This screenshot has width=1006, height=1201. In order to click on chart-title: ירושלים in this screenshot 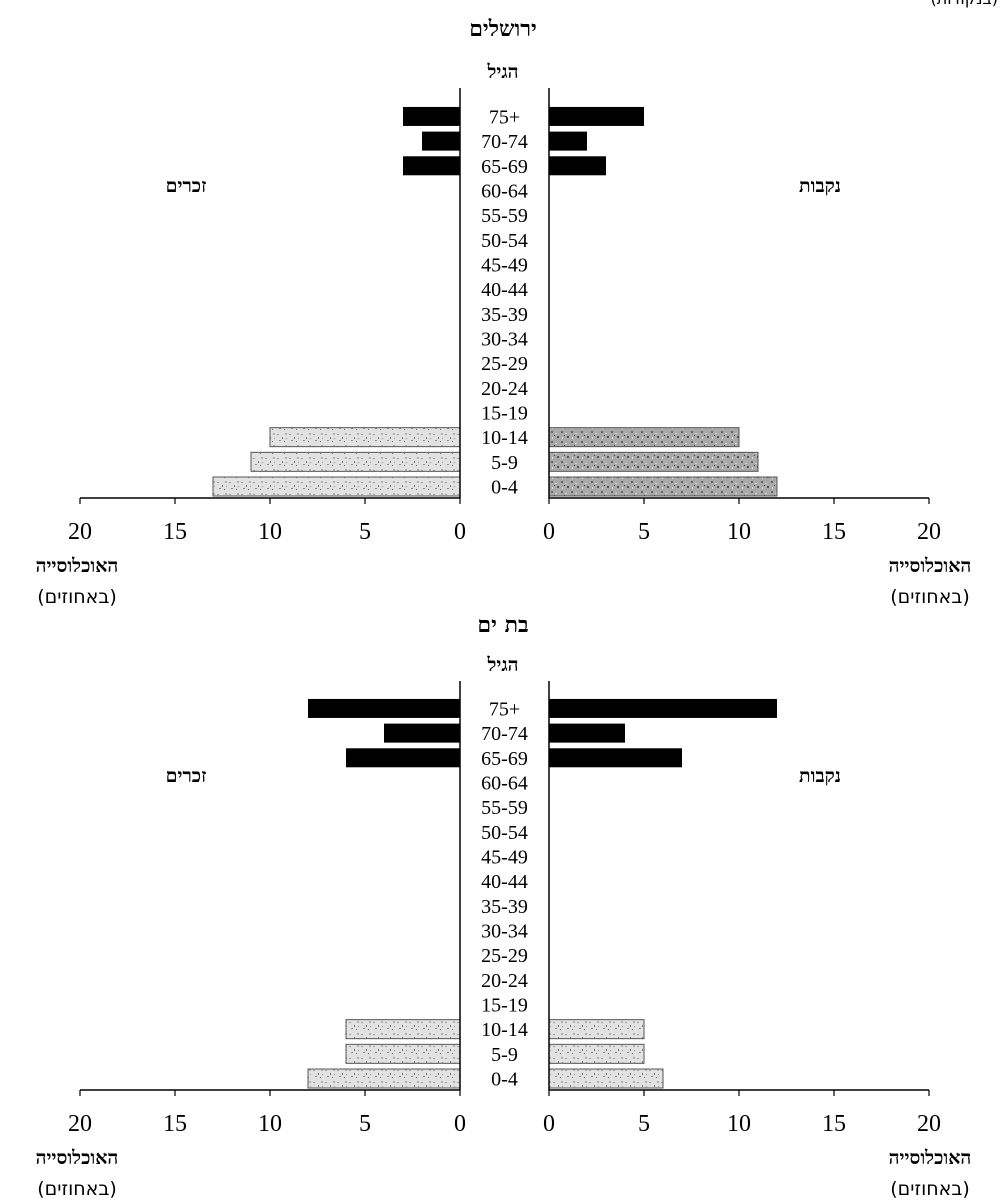, I will do `click(503, 29)`.